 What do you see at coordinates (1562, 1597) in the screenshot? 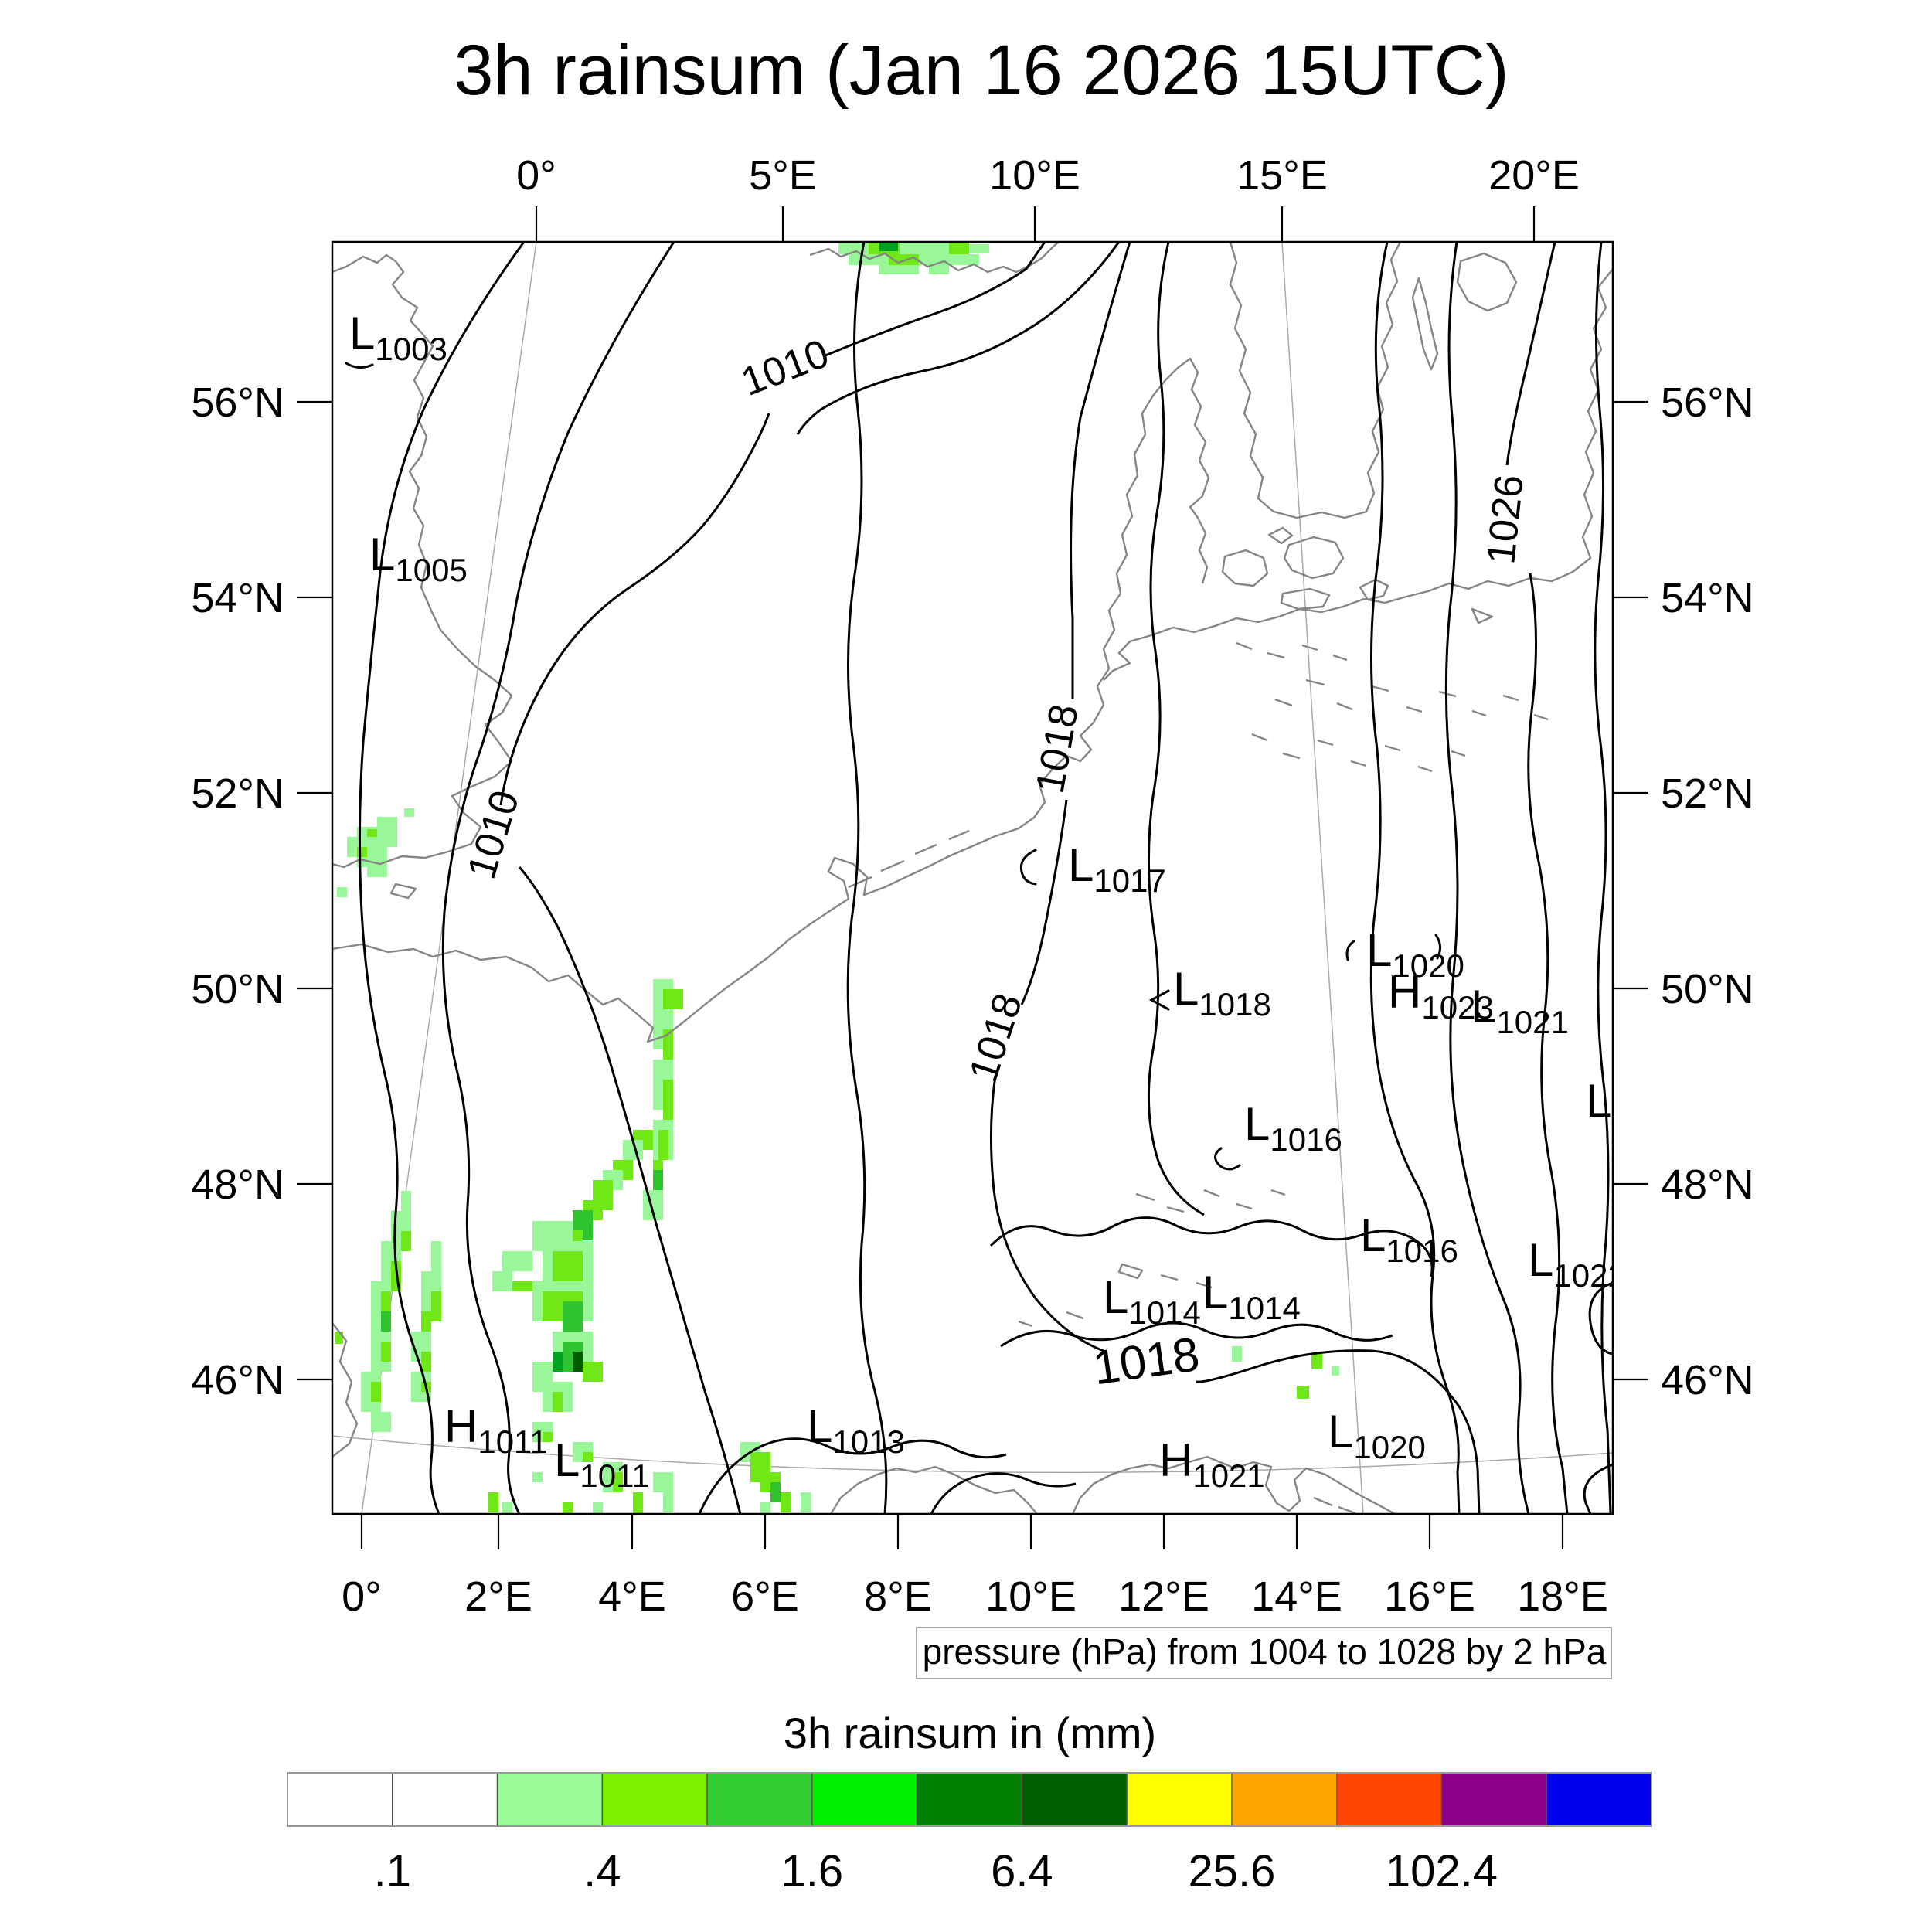
I see `lon-tick-label-bottom: 18°E` at bounding box center [1562, 1597].